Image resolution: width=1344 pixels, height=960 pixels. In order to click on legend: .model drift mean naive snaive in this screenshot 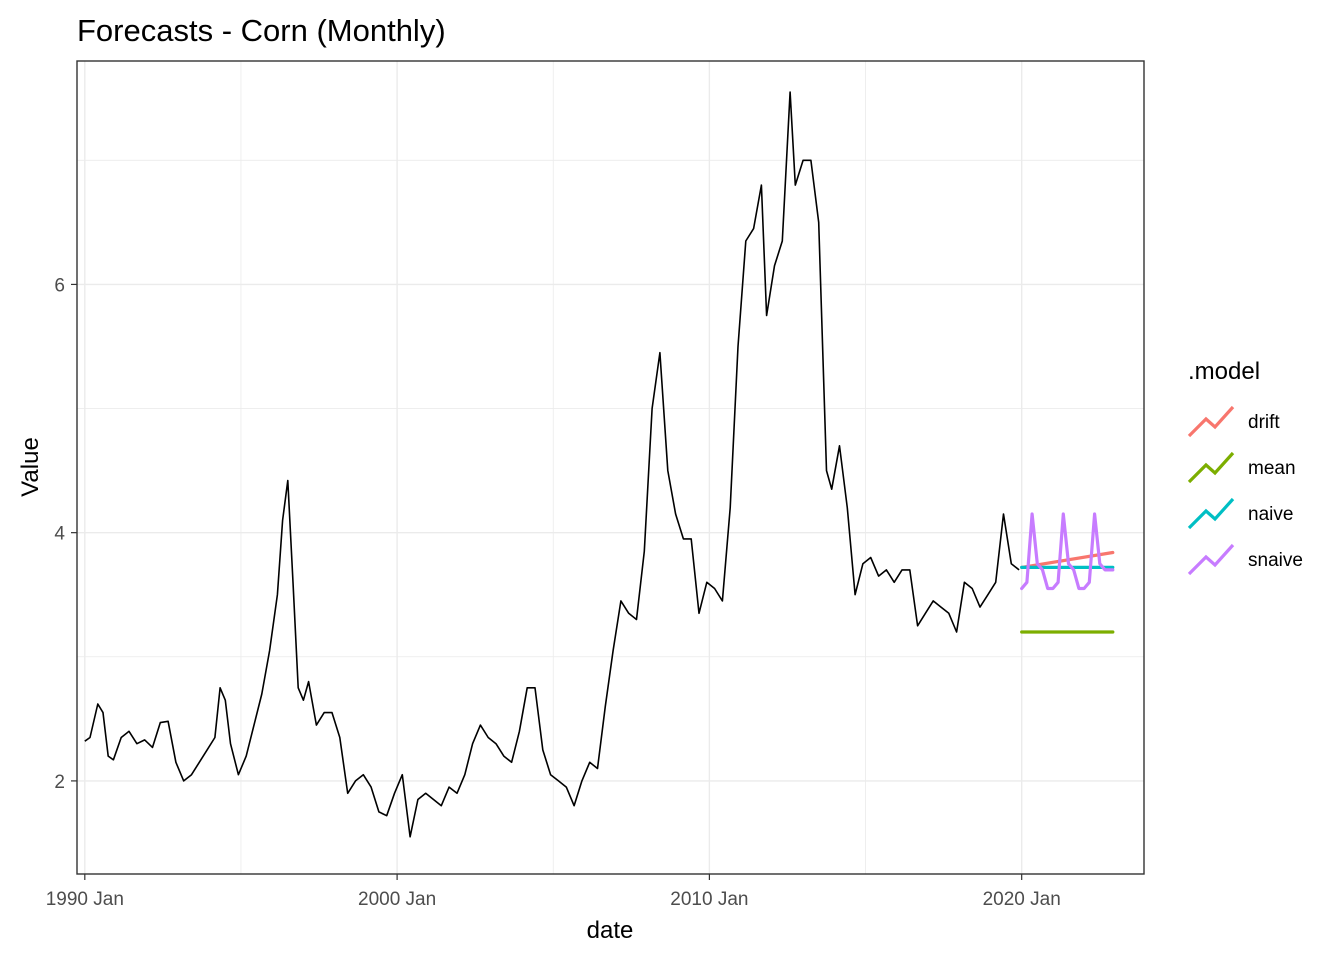, I will do `click(1245, 467)`.